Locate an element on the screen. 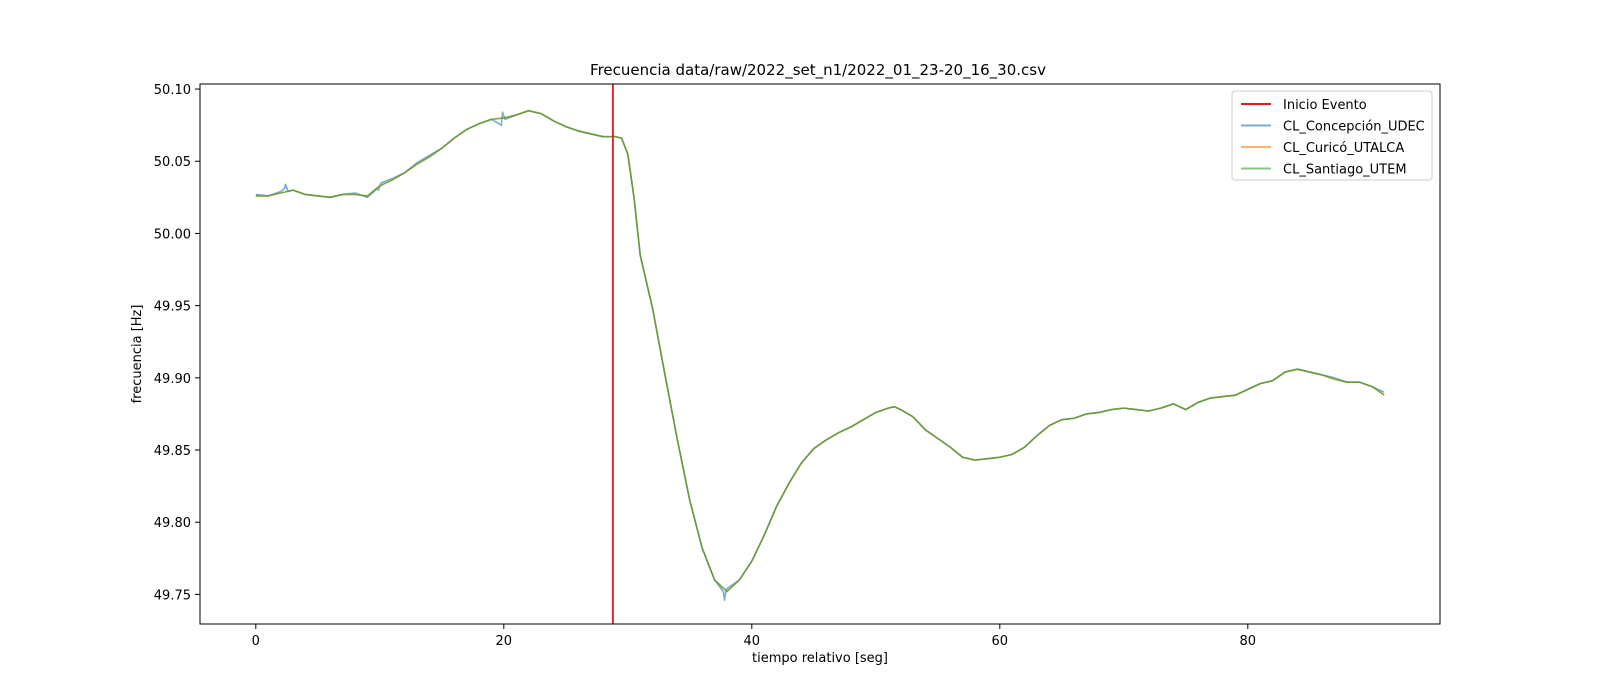 This screenshot has width=1600, height=700. y-tick-label: 49.75 is located at coordinates (172, 595).